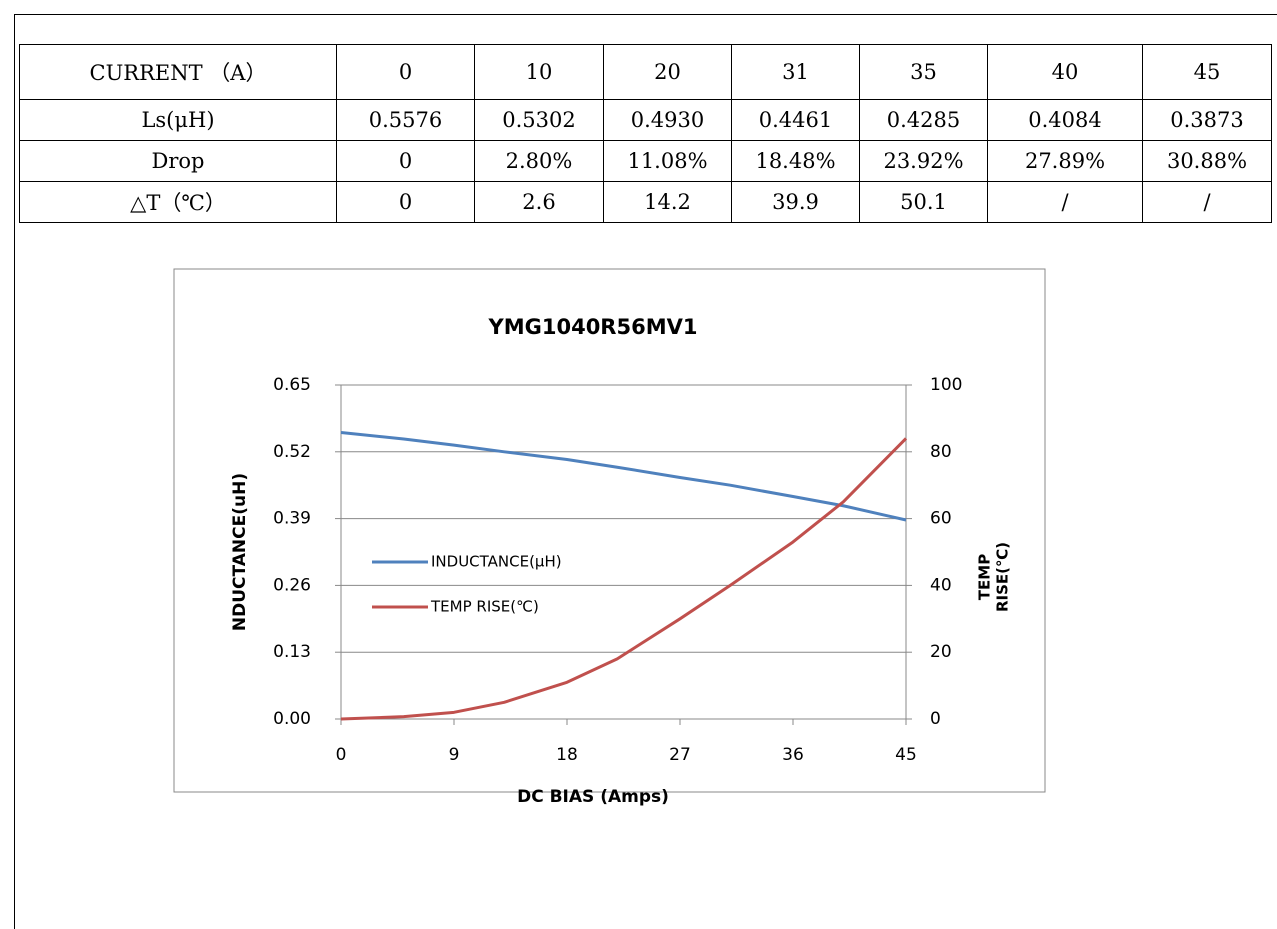  What do you see at coordinates (923, 72) in the screenshot?
I see `table-cell: 35` at bounding box center [923, 72].